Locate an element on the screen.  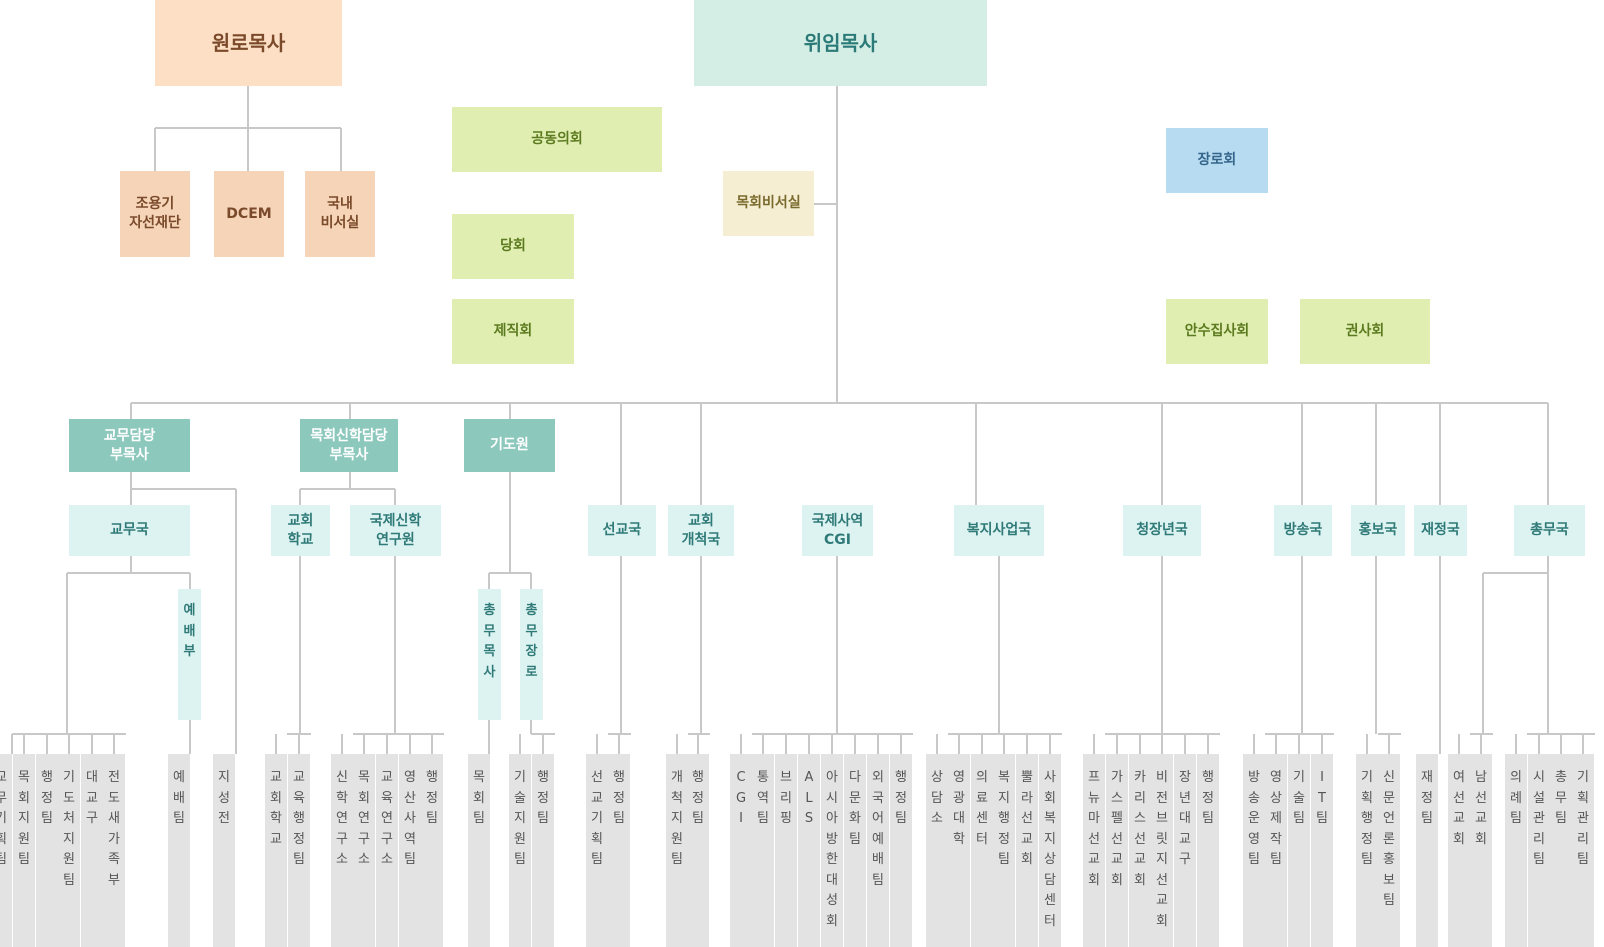
dept-finance: 재정국 is located at coordinates (1440, 530).